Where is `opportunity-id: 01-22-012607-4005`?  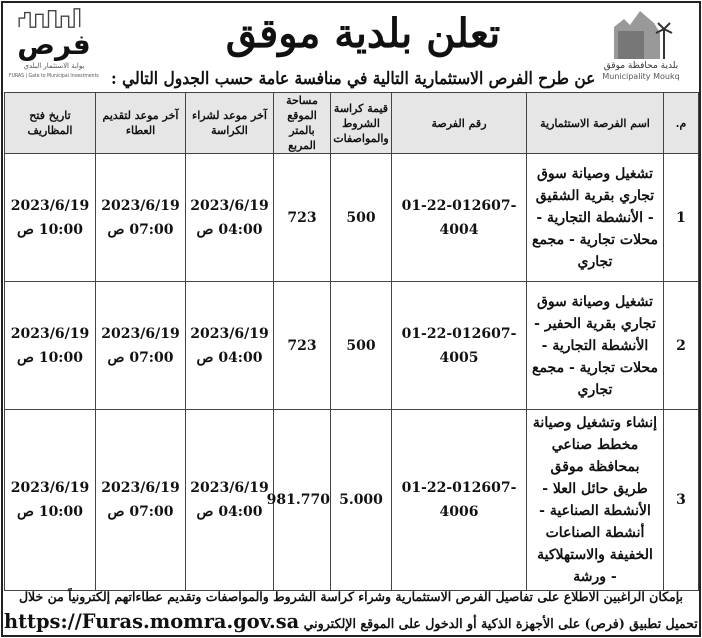 opportunity-id: 01-22-012607-4005 is located at coordinates (459, 345).